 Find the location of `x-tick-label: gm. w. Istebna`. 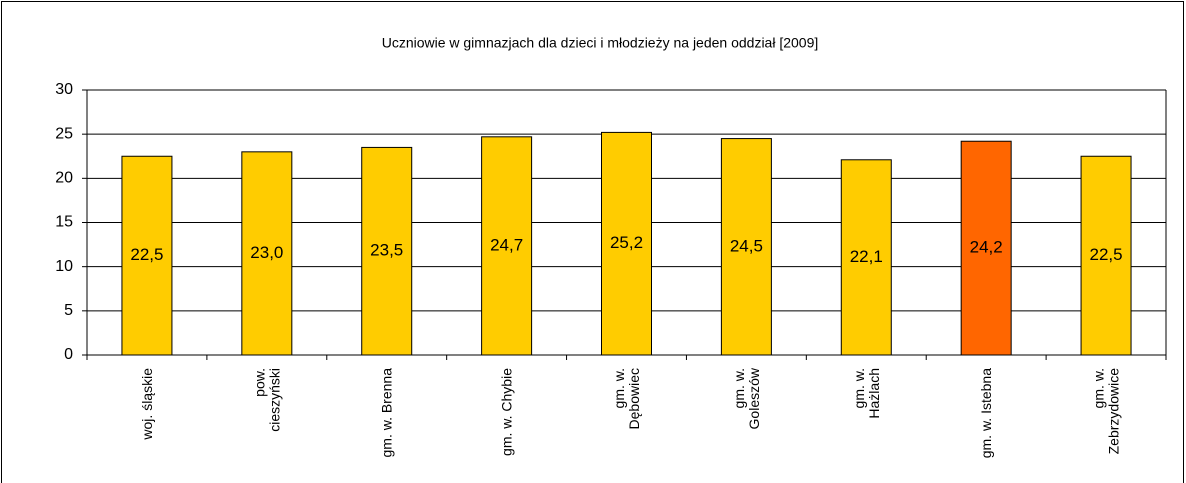

x-tick-label: gm. w. Istebna is located at coordinates (986, 413).